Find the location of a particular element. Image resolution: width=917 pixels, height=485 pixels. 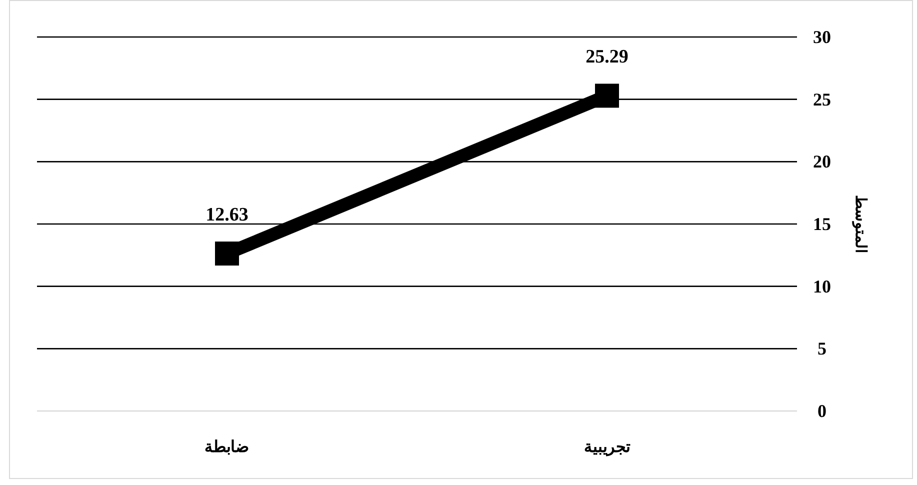

y-tick-label: 30 is located at coordinates (822, 37).